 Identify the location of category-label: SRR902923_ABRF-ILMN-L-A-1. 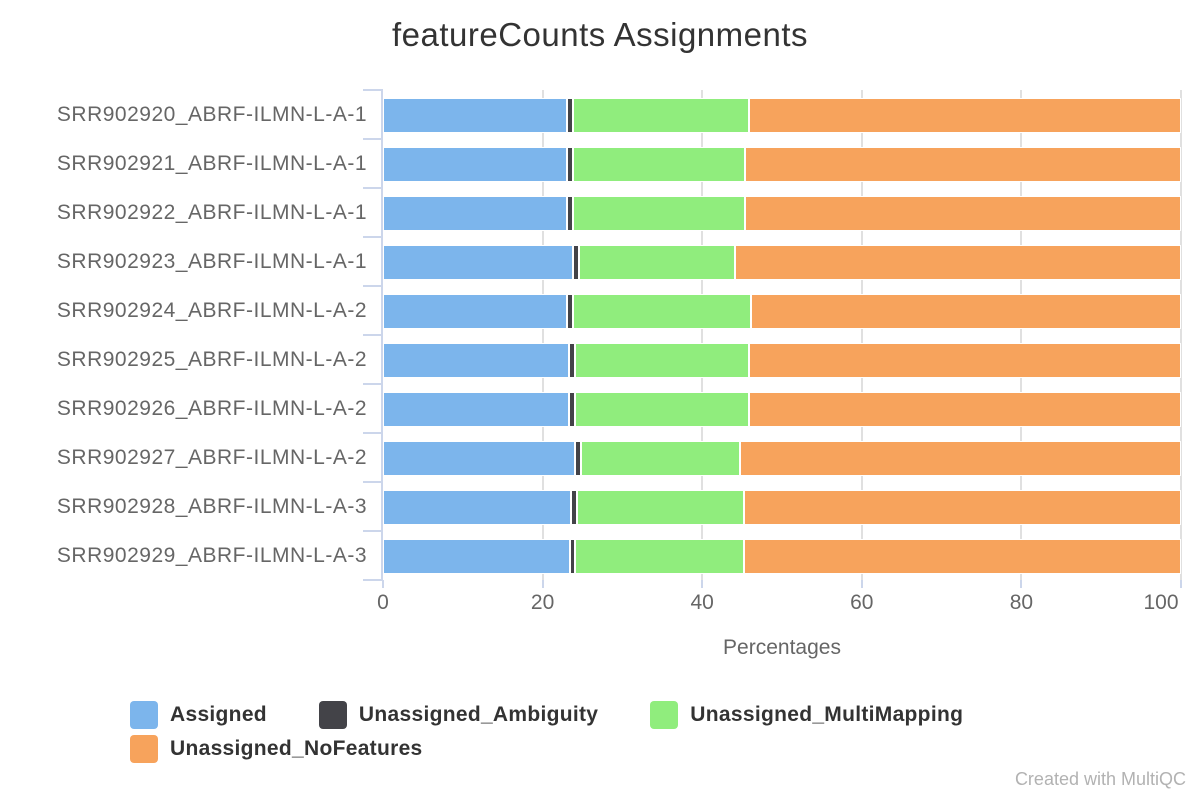
(211, 261).